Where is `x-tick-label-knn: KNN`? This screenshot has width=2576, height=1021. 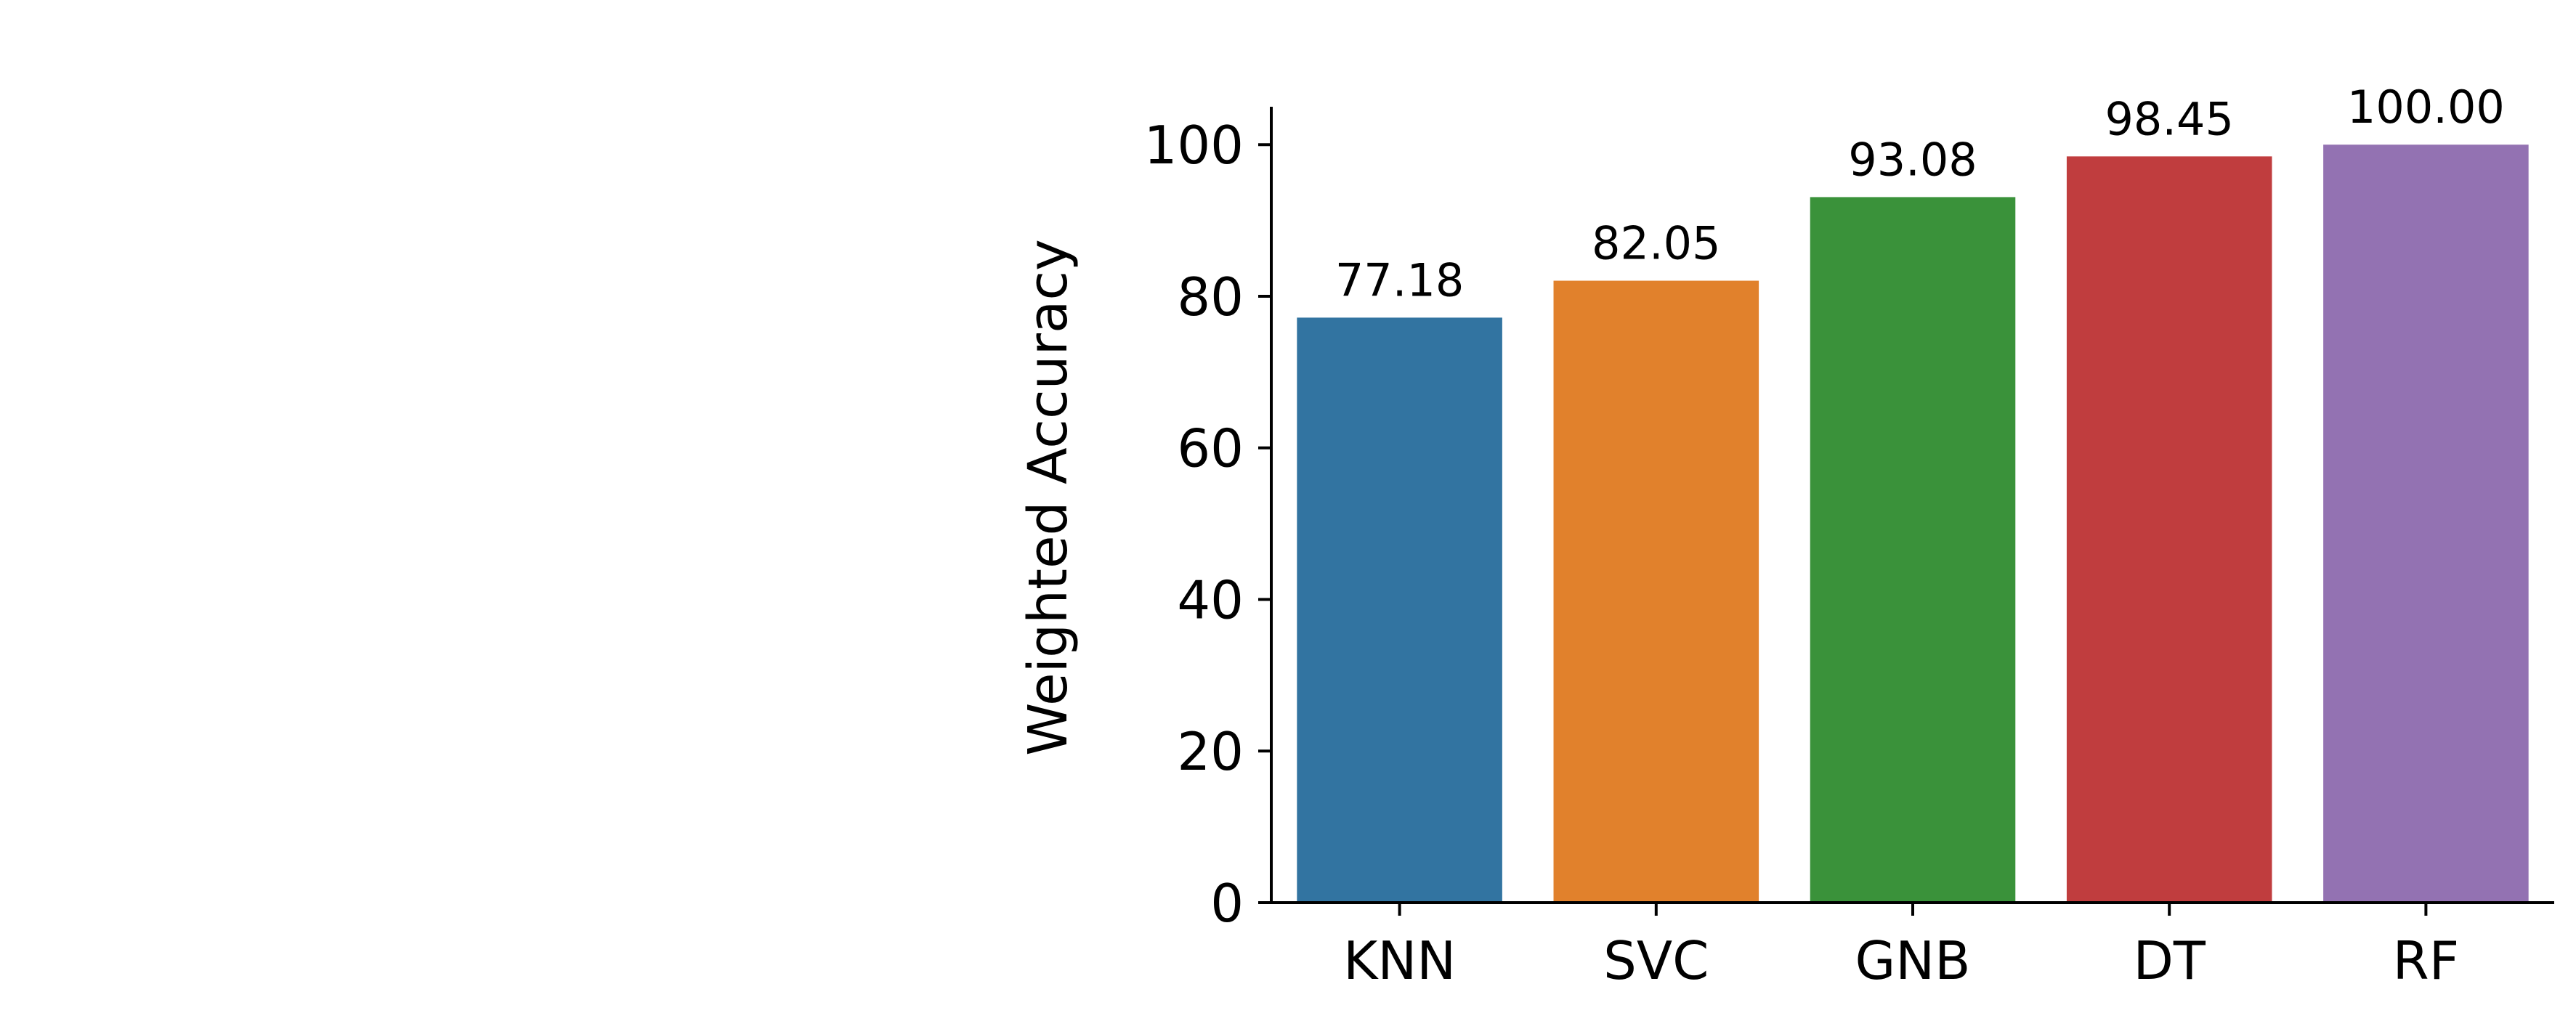 x-tick-label-knn: KNN is located at coordinates (1399, 961).